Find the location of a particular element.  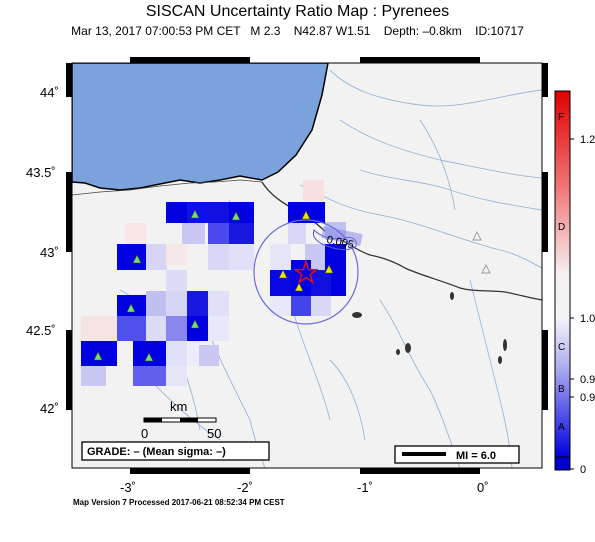

colorbar-min-block is located at coordinates (562, 463).